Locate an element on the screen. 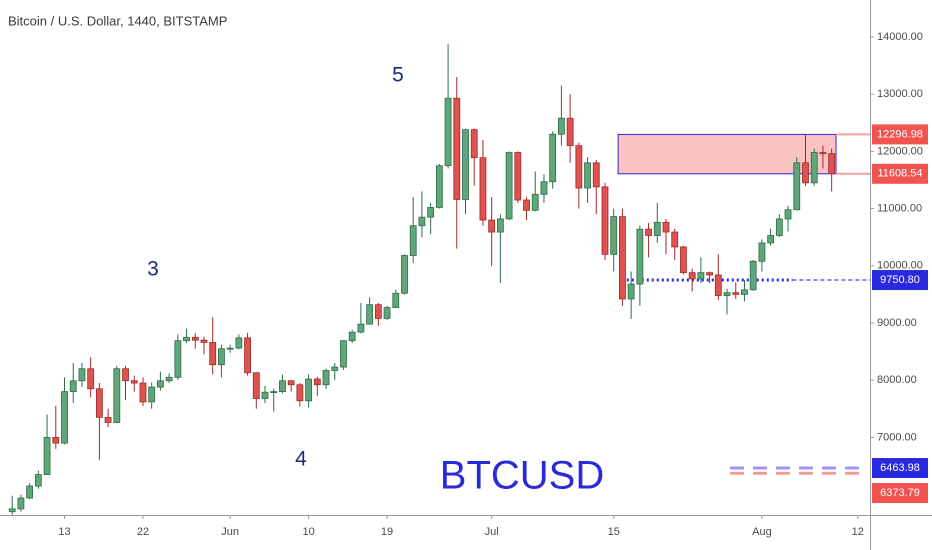  x-tick-label: 15 is located at coordinates (614, 532).